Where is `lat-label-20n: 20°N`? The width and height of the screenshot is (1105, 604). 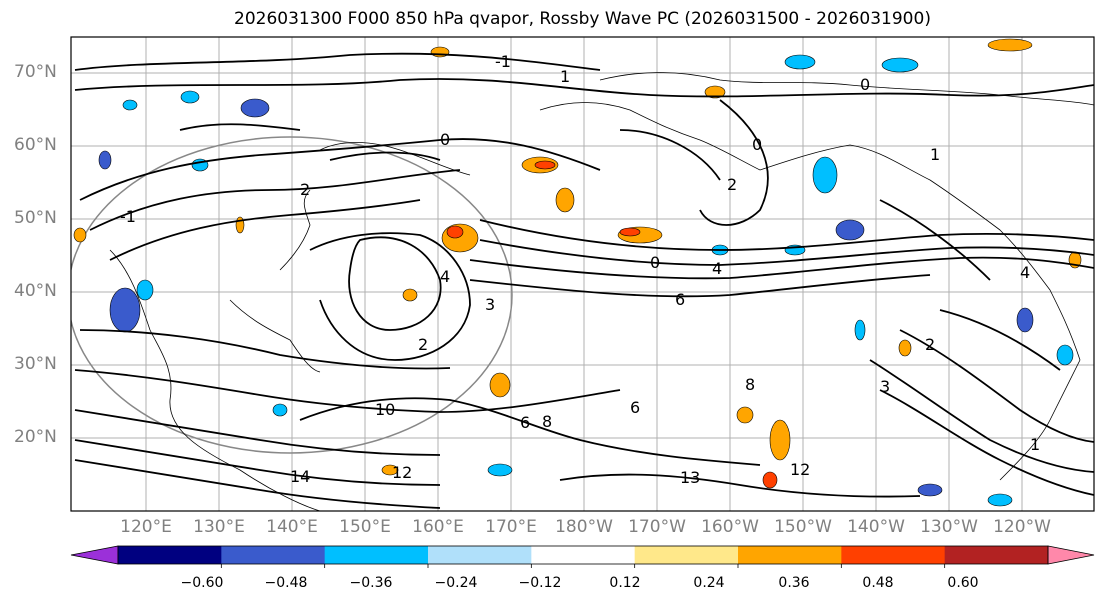
lat-label-20n: 20°N is located at coordinates (35, 437).